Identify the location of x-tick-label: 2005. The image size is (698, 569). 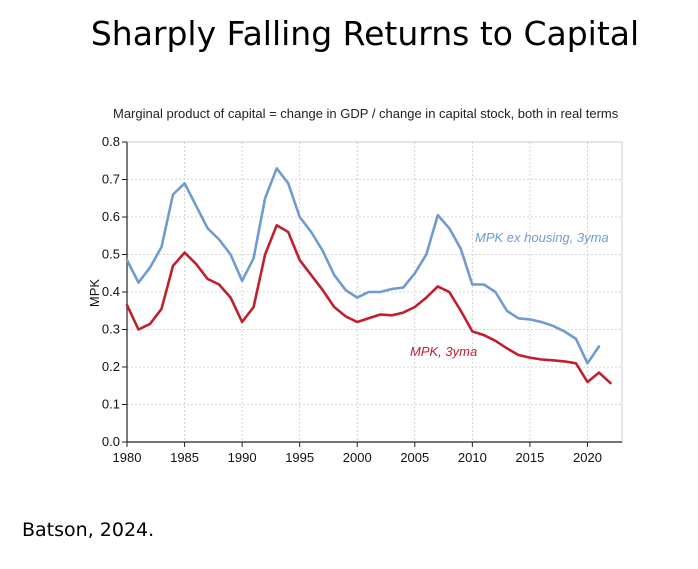
(414, 457).